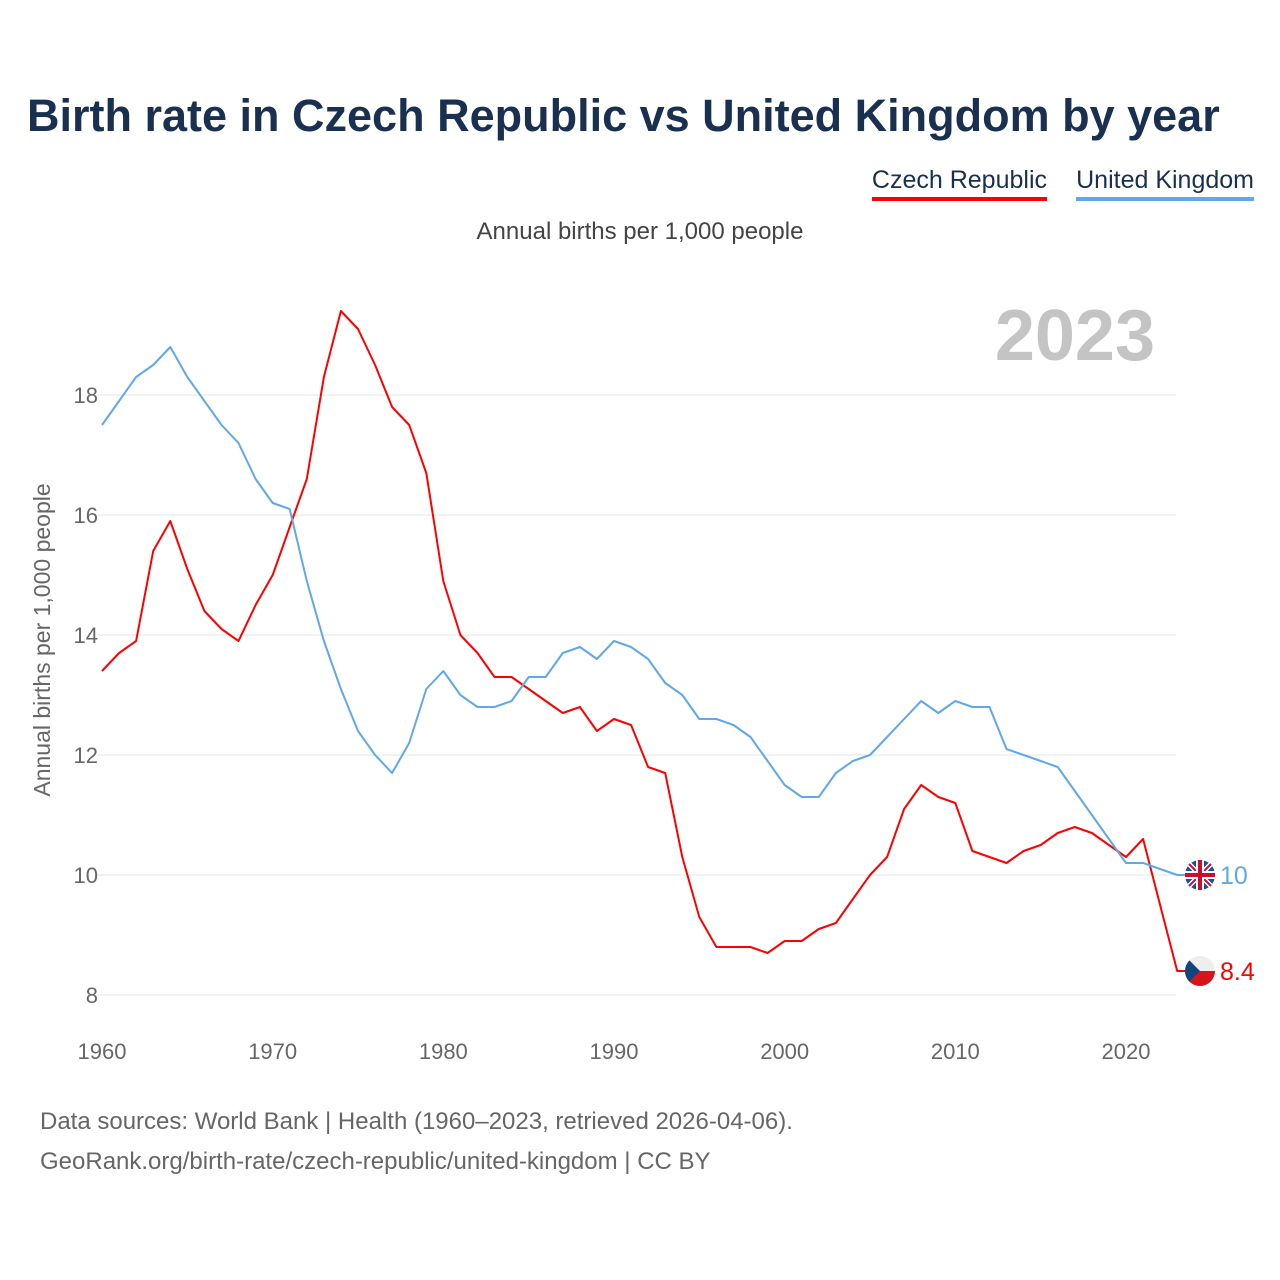  I want to click on legend-united-kingdom: United Kingdom, so click(1165, 183).